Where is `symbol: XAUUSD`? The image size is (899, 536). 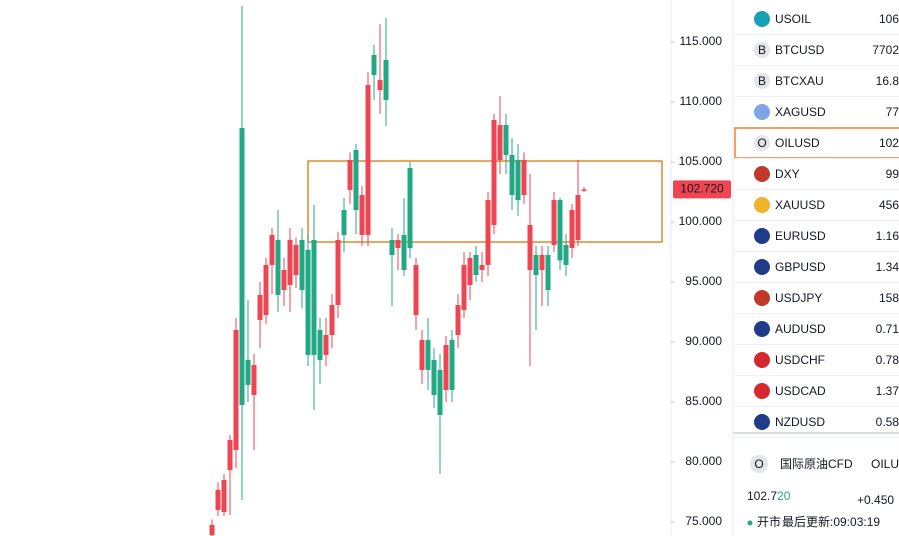
symbol: XAUUSD is located at coordinates (800, 205).